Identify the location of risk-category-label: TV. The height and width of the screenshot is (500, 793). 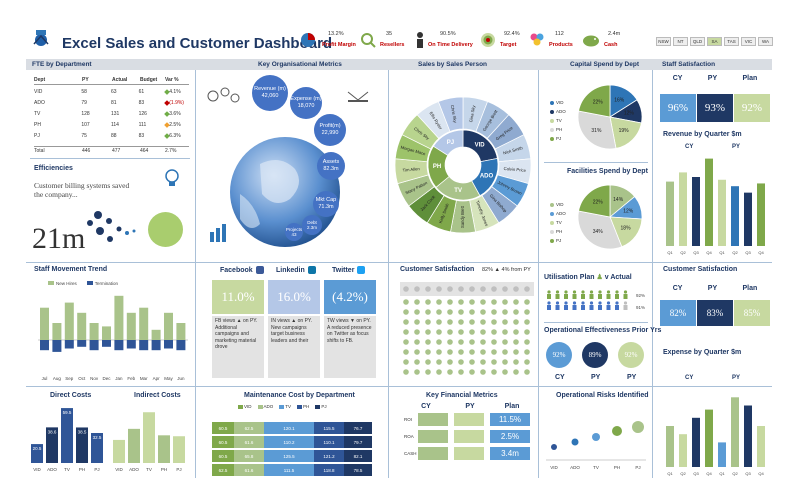
(596, 467).